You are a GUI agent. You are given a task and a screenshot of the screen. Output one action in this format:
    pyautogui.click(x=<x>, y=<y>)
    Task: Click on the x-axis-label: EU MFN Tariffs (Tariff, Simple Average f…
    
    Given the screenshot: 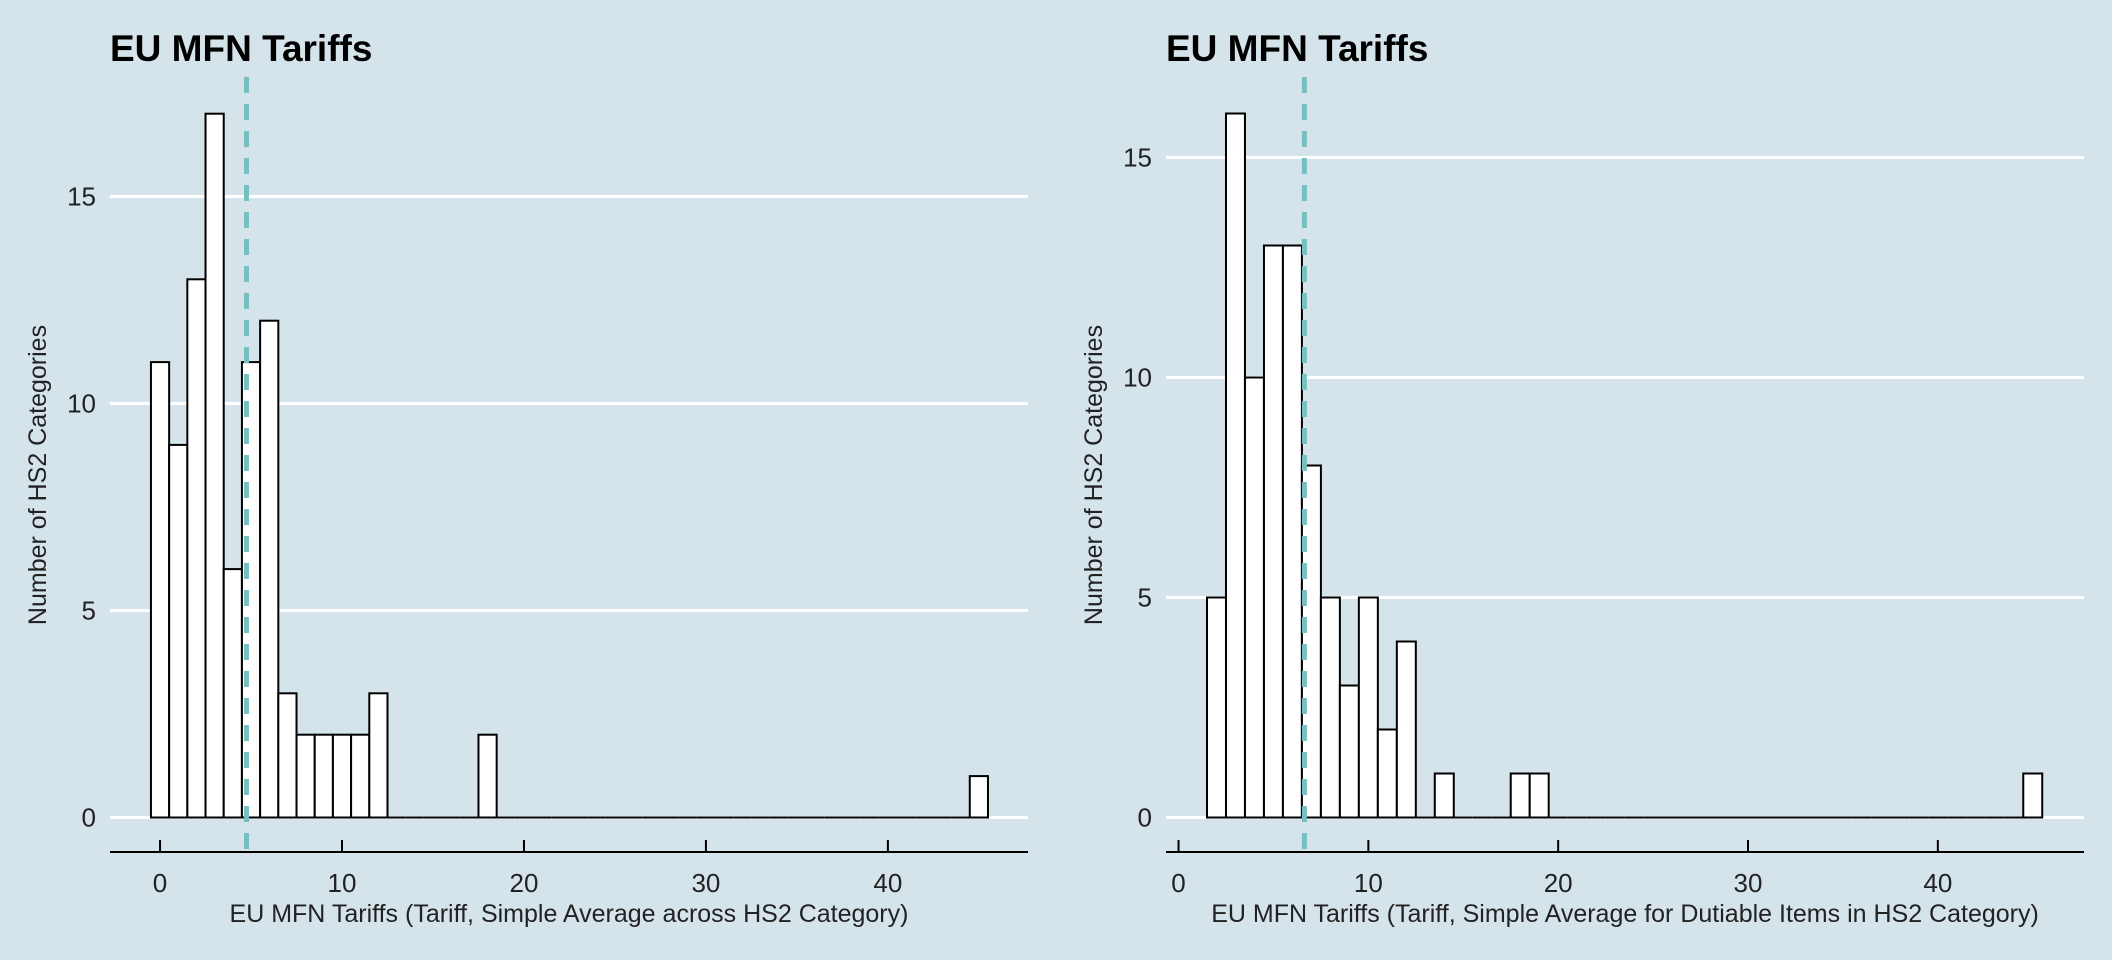 What is the action you would take?
    pyautogui.click(x=1625, y=914)
    